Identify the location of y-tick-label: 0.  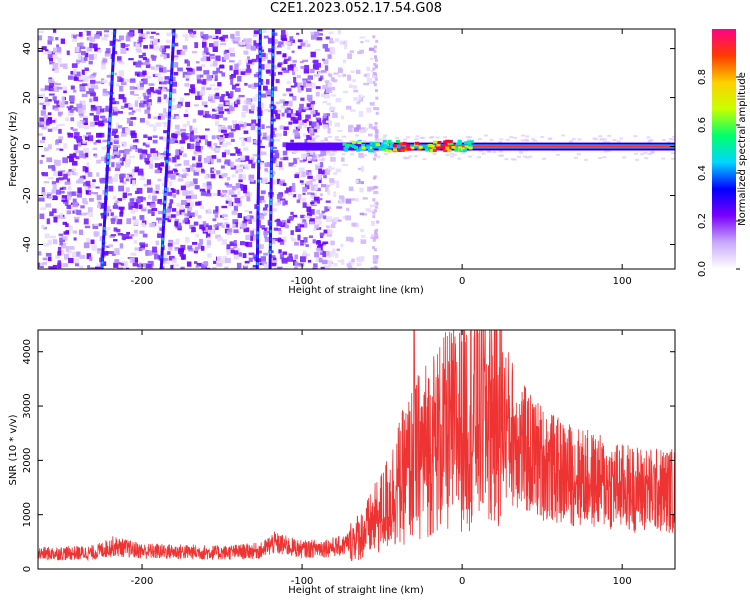
(27, 146).